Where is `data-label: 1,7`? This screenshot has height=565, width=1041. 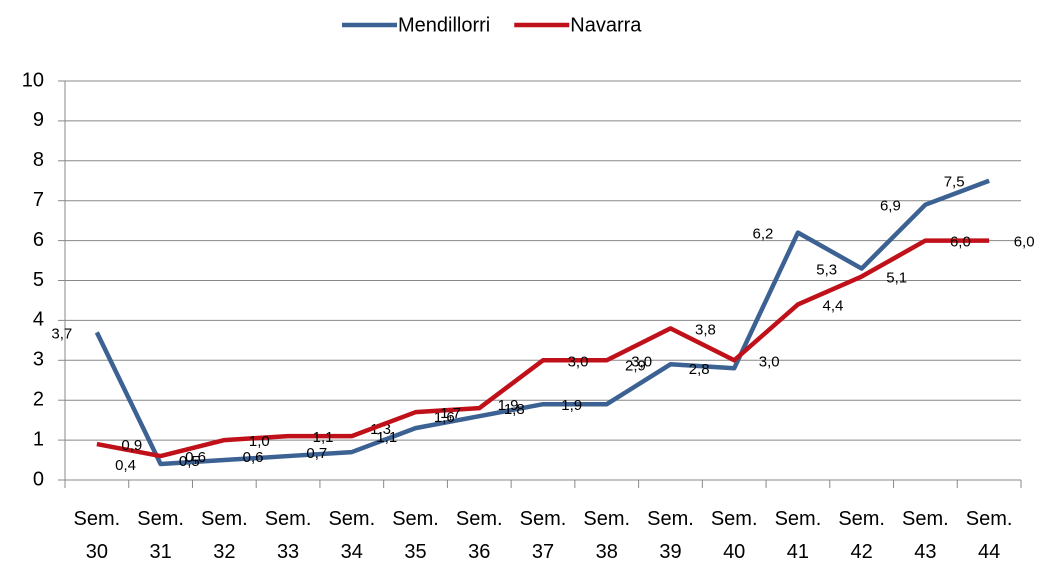
data-label: 1,7 is located at coordinates (450, 413).